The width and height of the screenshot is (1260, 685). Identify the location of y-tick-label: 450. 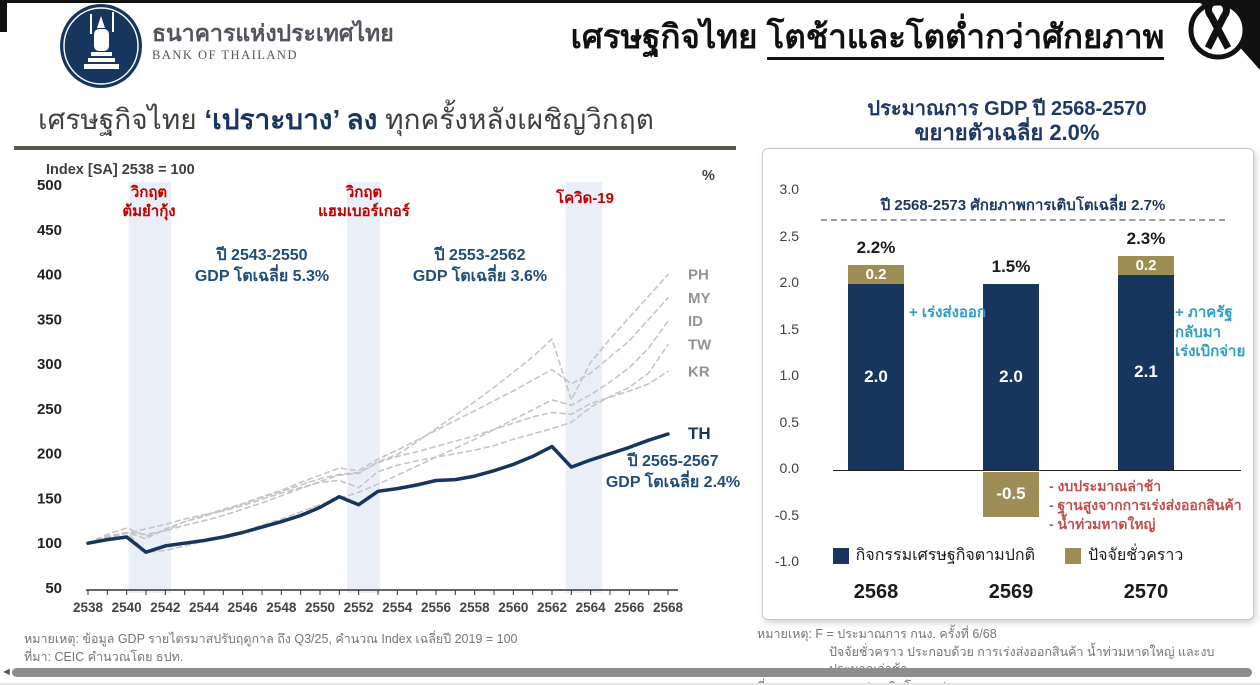
(49, 230).